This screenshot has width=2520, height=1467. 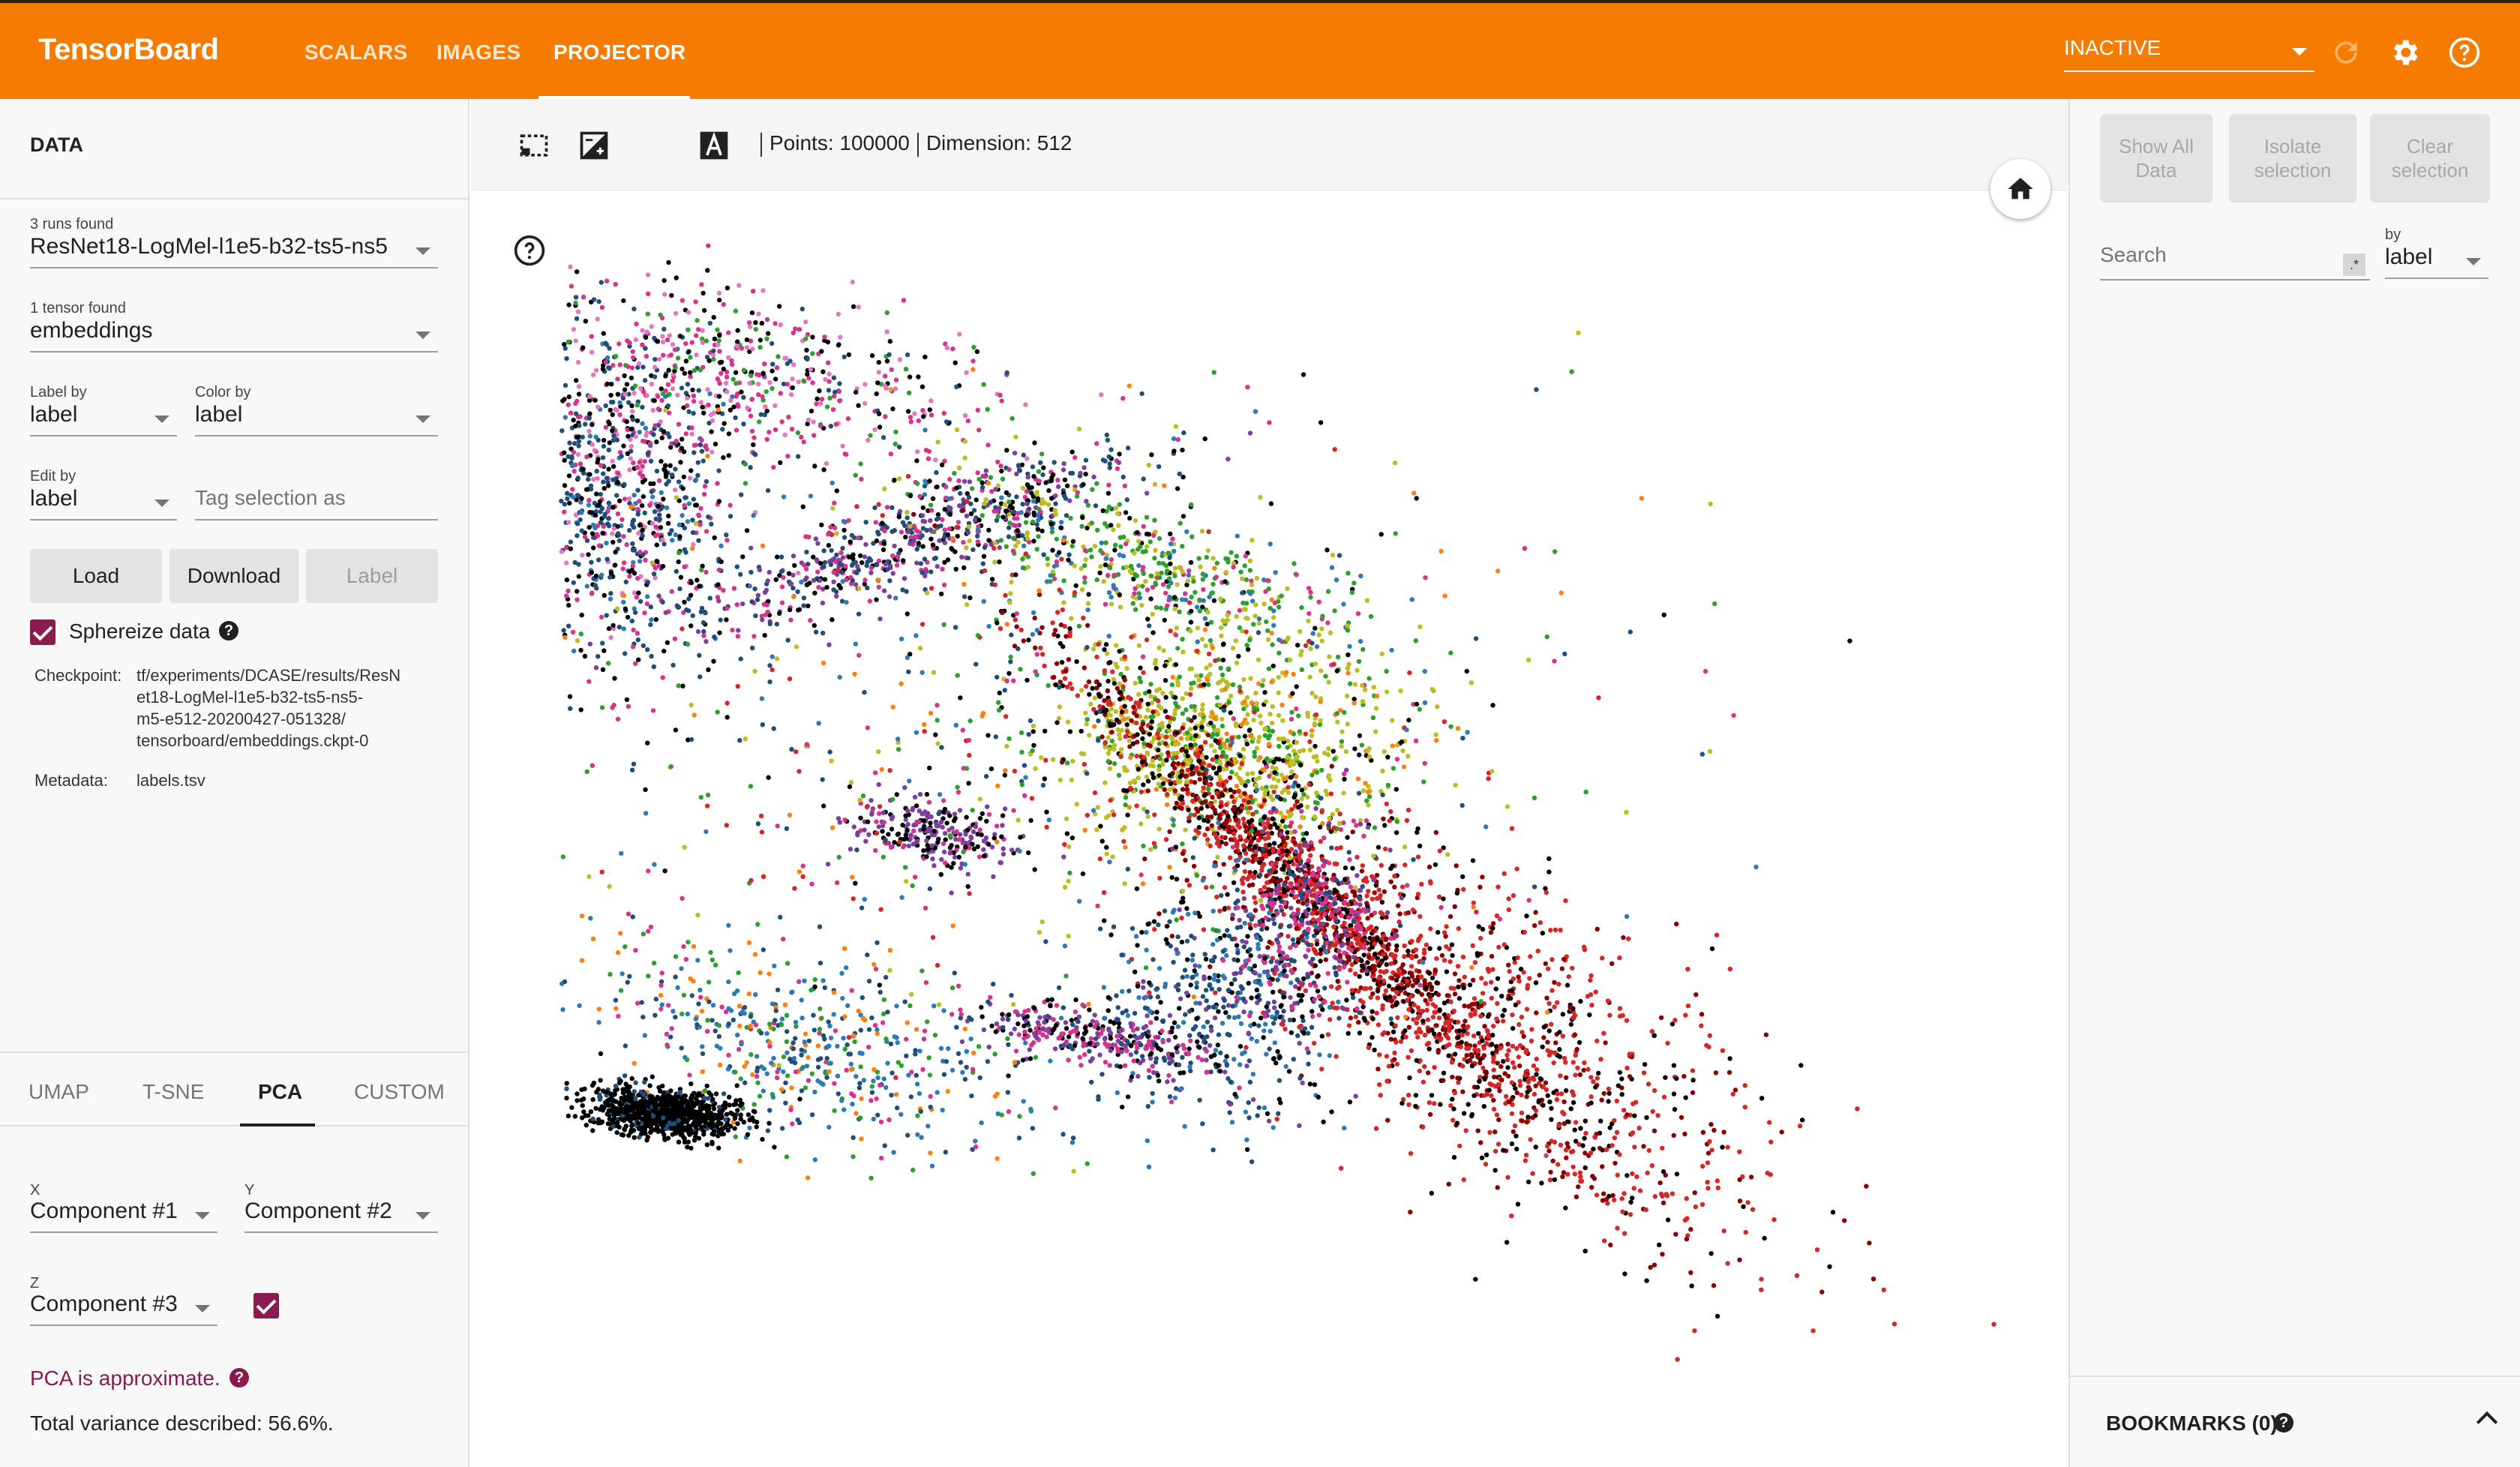 I want to click on y-component-select: Component #2, so click(x=341, y=1215).